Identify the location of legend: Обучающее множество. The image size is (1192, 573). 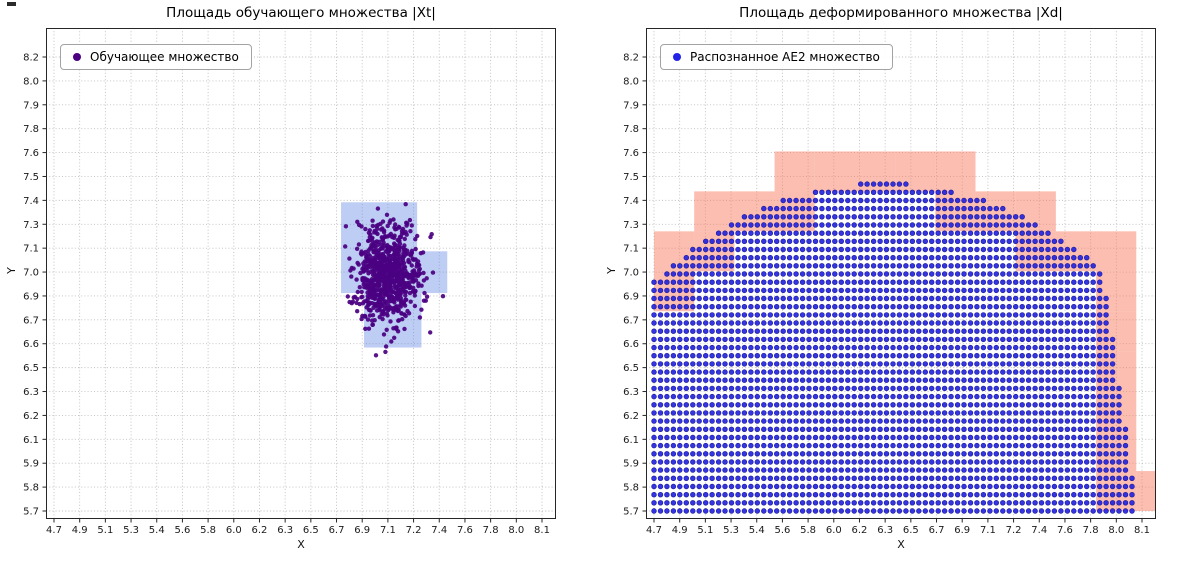
(156, 57).